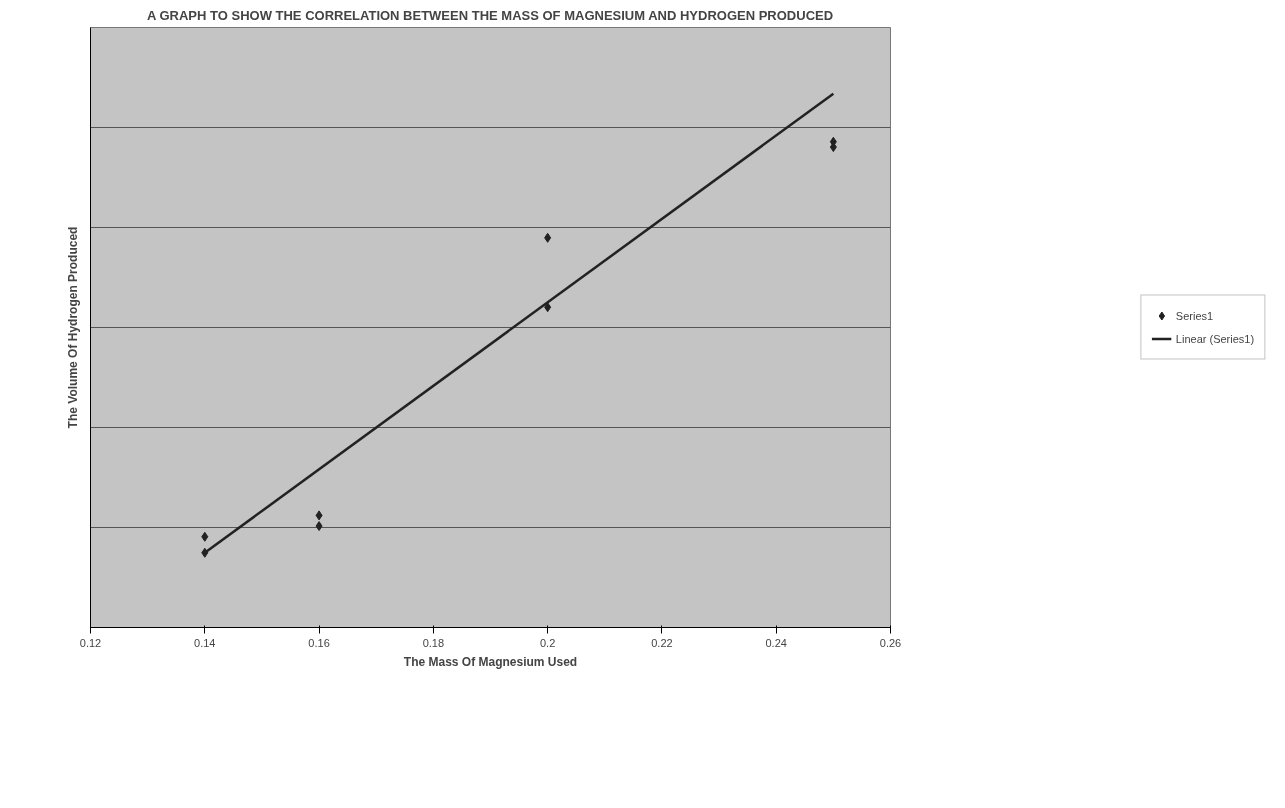 The height and width of the screenshot is (808, 1285). I want to click on y-axis-title: The Volume Of Hydrogen Produced, so click(72, 327).